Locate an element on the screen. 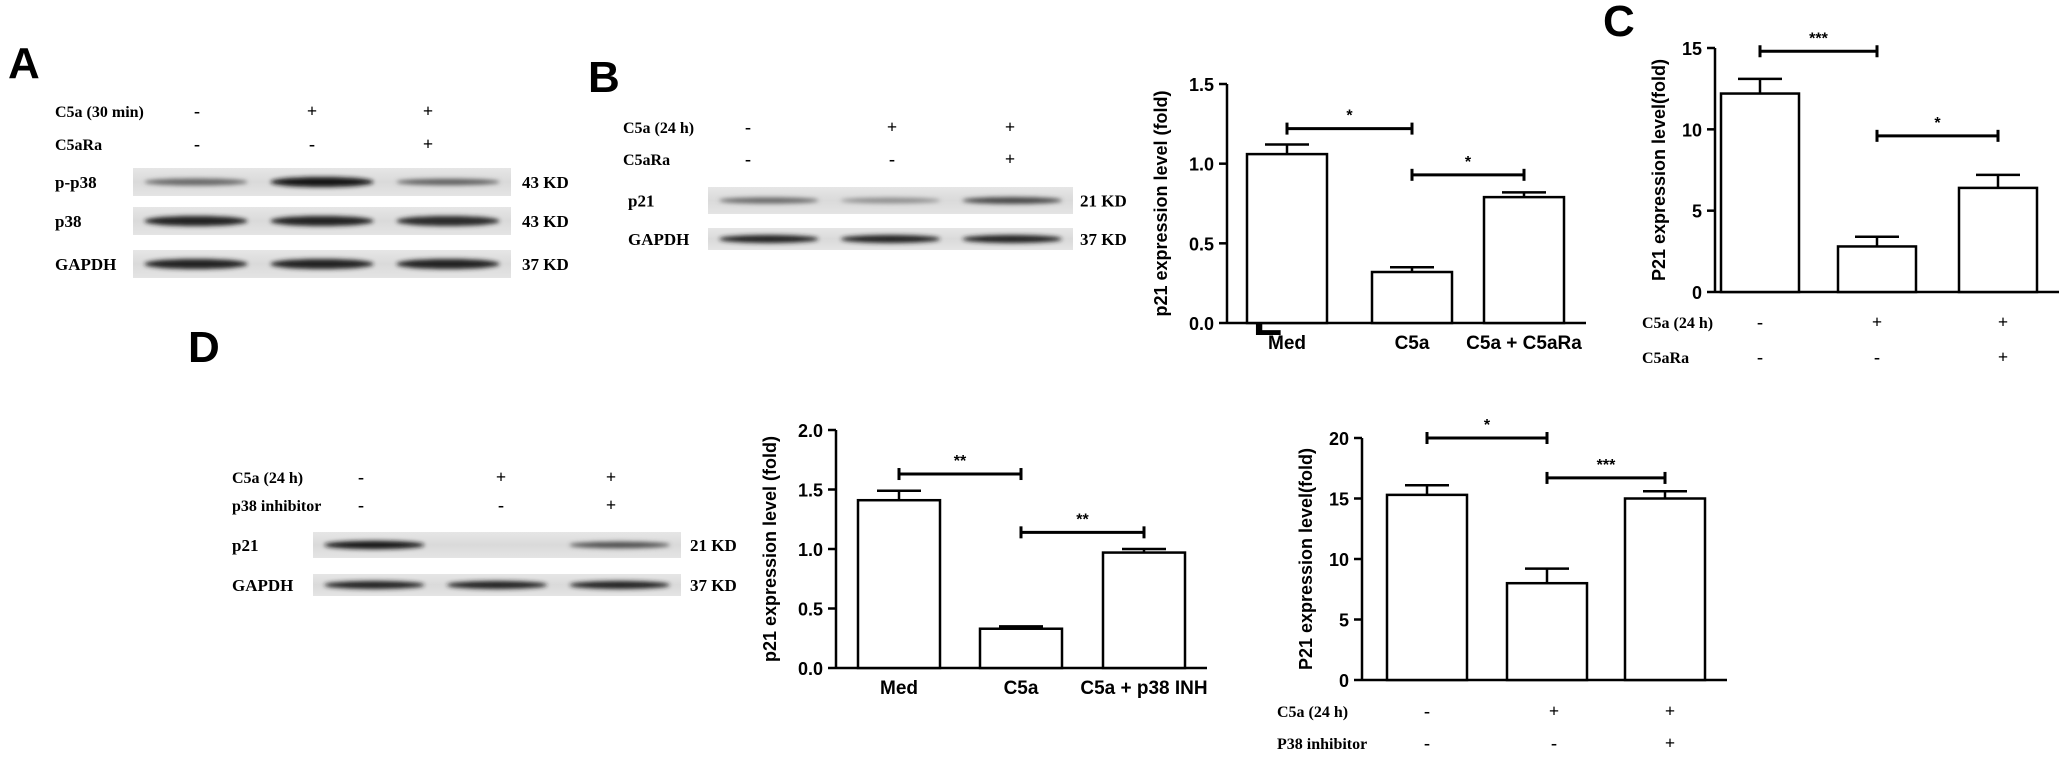 The image size is (2070, 764). y-tick-label: 2.0 is located at coordinates (810, 431).